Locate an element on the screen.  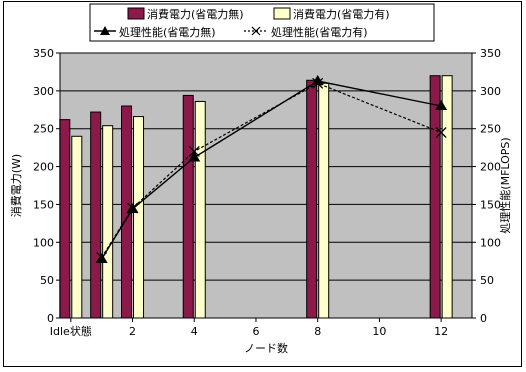
y-left-tick-label: 150 is located at coordinates (43, 204).